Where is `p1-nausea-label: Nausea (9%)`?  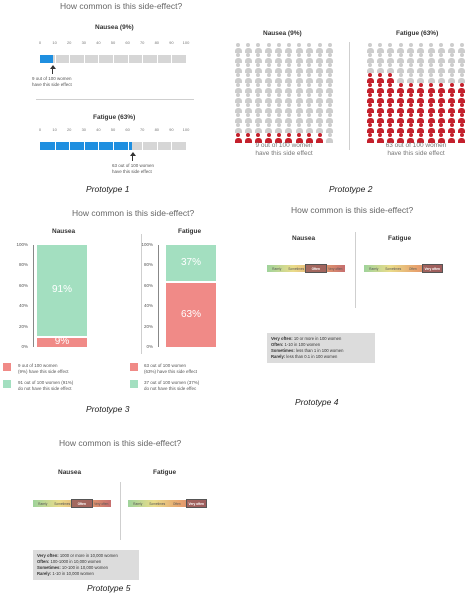 p1-nausea-label: Nausea (9%) is located at coordinates (114, 27).